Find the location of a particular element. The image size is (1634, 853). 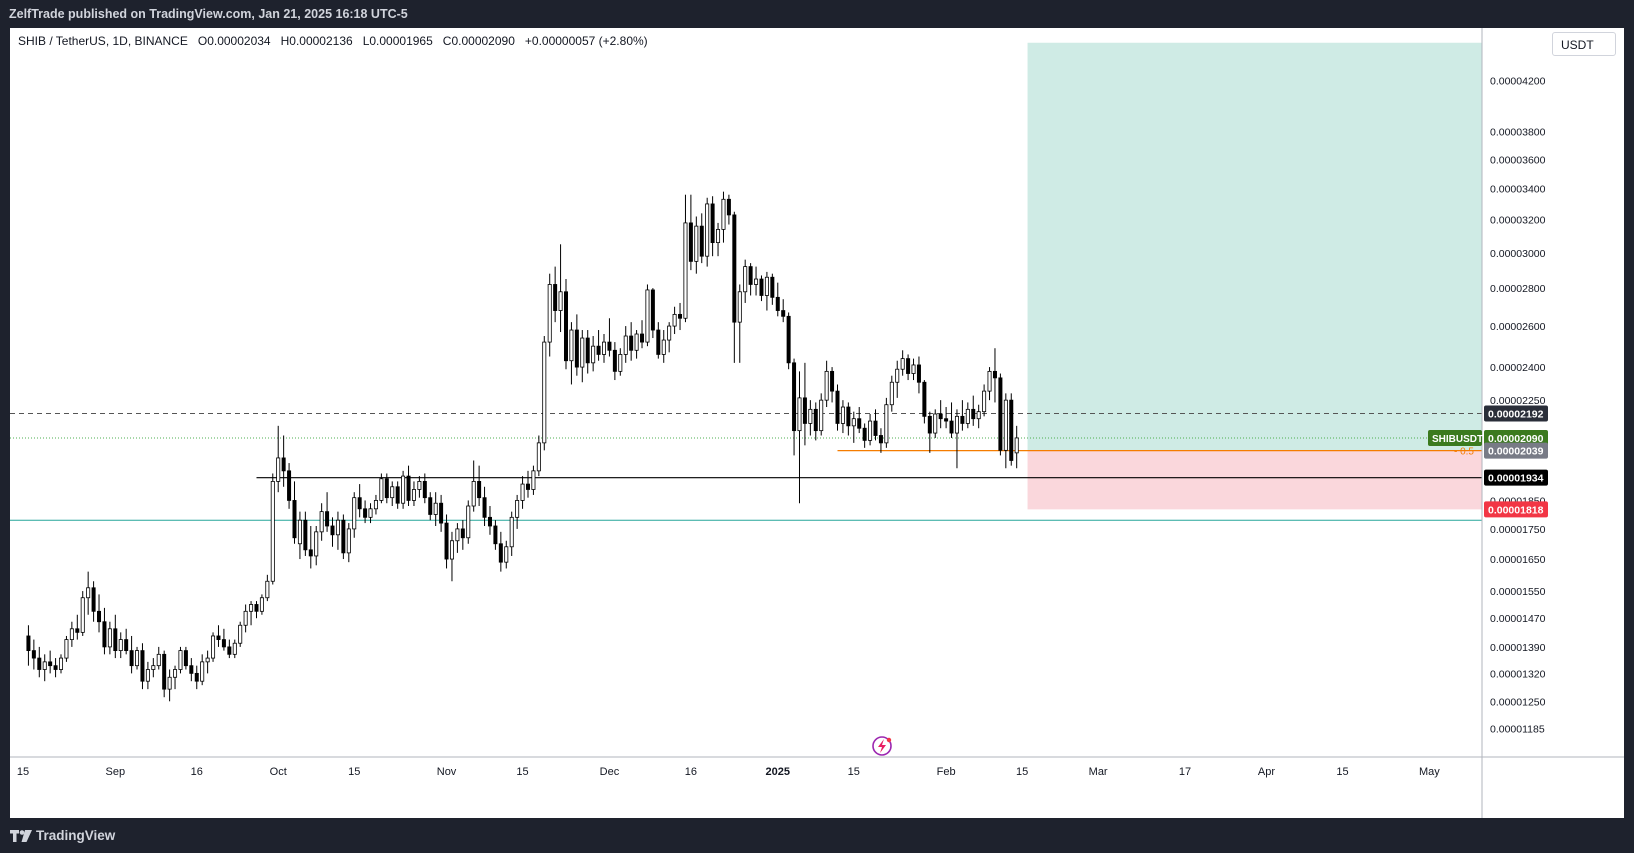

time-tick-label: Nov is located at coordinates (447, 772).